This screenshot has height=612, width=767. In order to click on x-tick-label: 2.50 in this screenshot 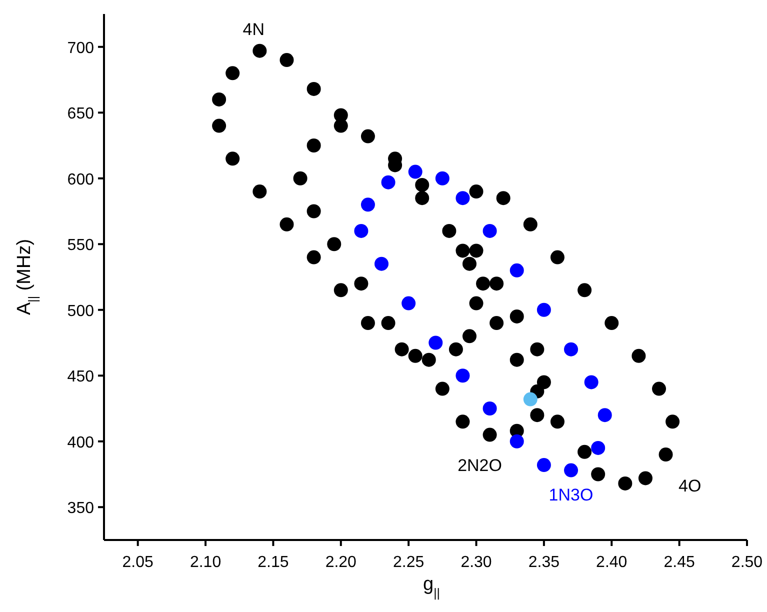, I will do `click(747, 562)`.